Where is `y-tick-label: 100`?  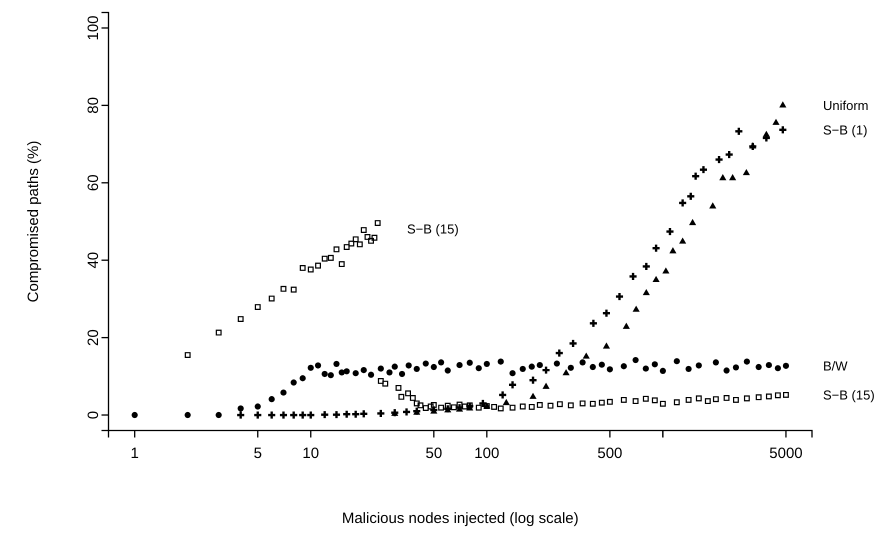
y-tick-label: 100 is located at coordinates (93, 27).